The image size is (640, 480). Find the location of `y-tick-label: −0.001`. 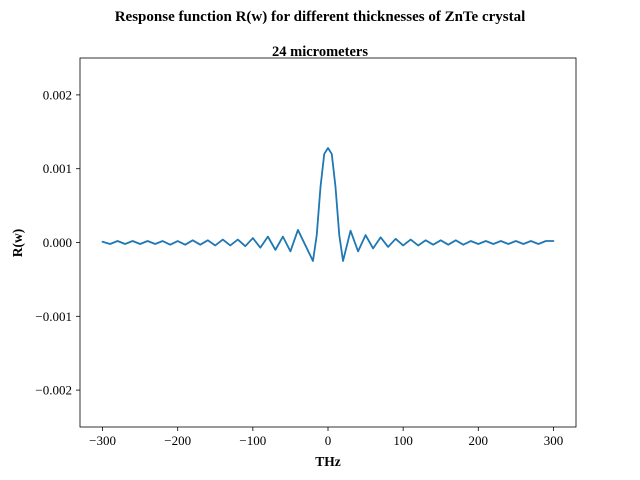

y-tick-label: −0.001 is located at coordinates (53, 316).